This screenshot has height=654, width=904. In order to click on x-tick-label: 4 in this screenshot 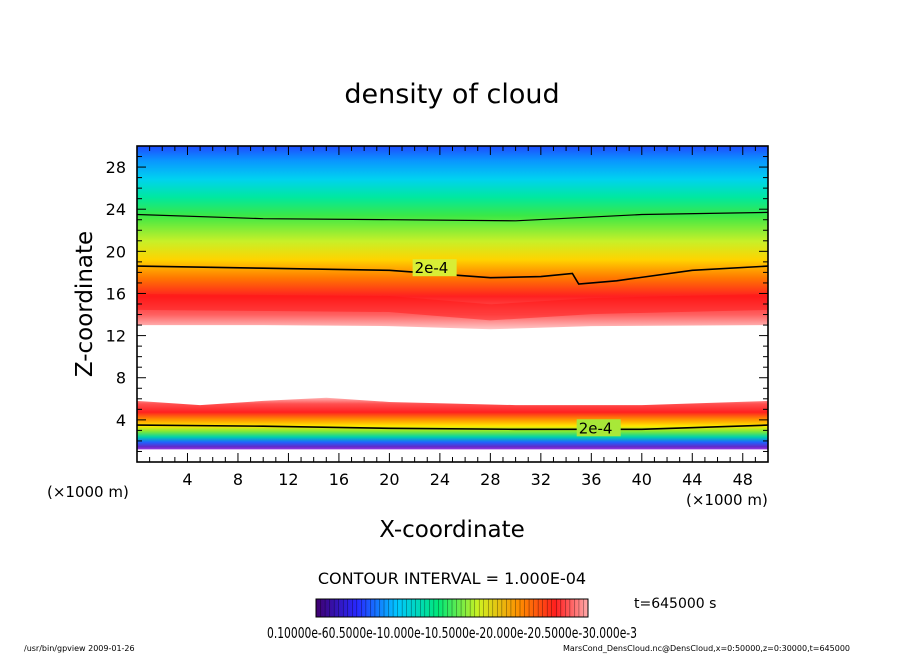, I will do `click(187, 479)`.